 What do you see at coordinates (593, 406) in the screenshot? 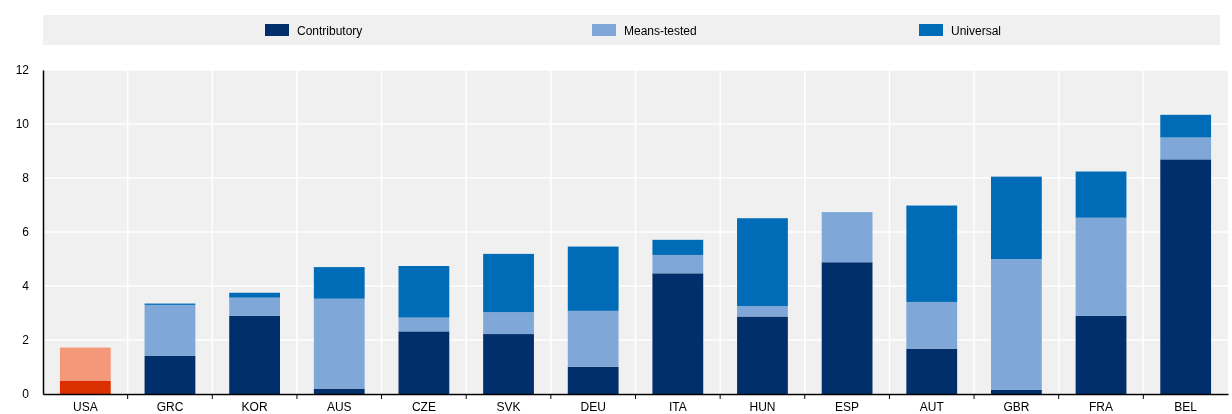
I see `x-tick-label: DEU` at bounding box center [593, 406].